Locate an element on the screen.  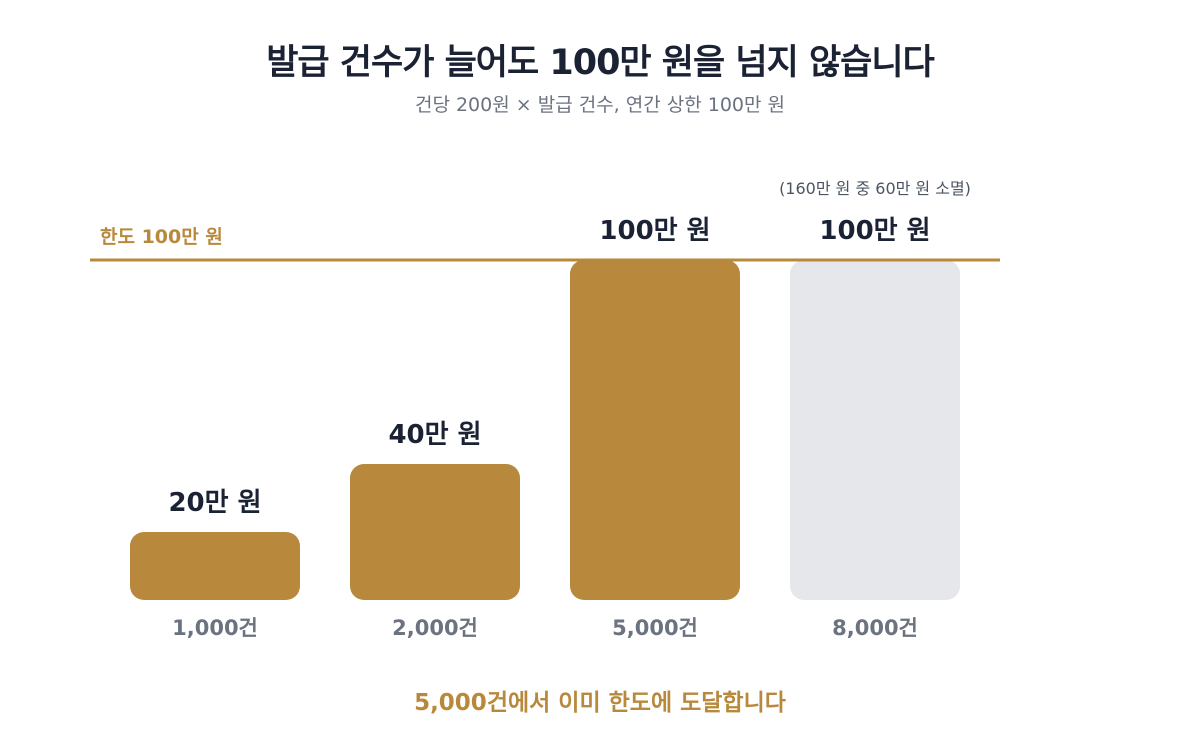
takeaway-text: 5,000건에서 이미 한도에 도달합니다 is located at coordinates (600, 703).